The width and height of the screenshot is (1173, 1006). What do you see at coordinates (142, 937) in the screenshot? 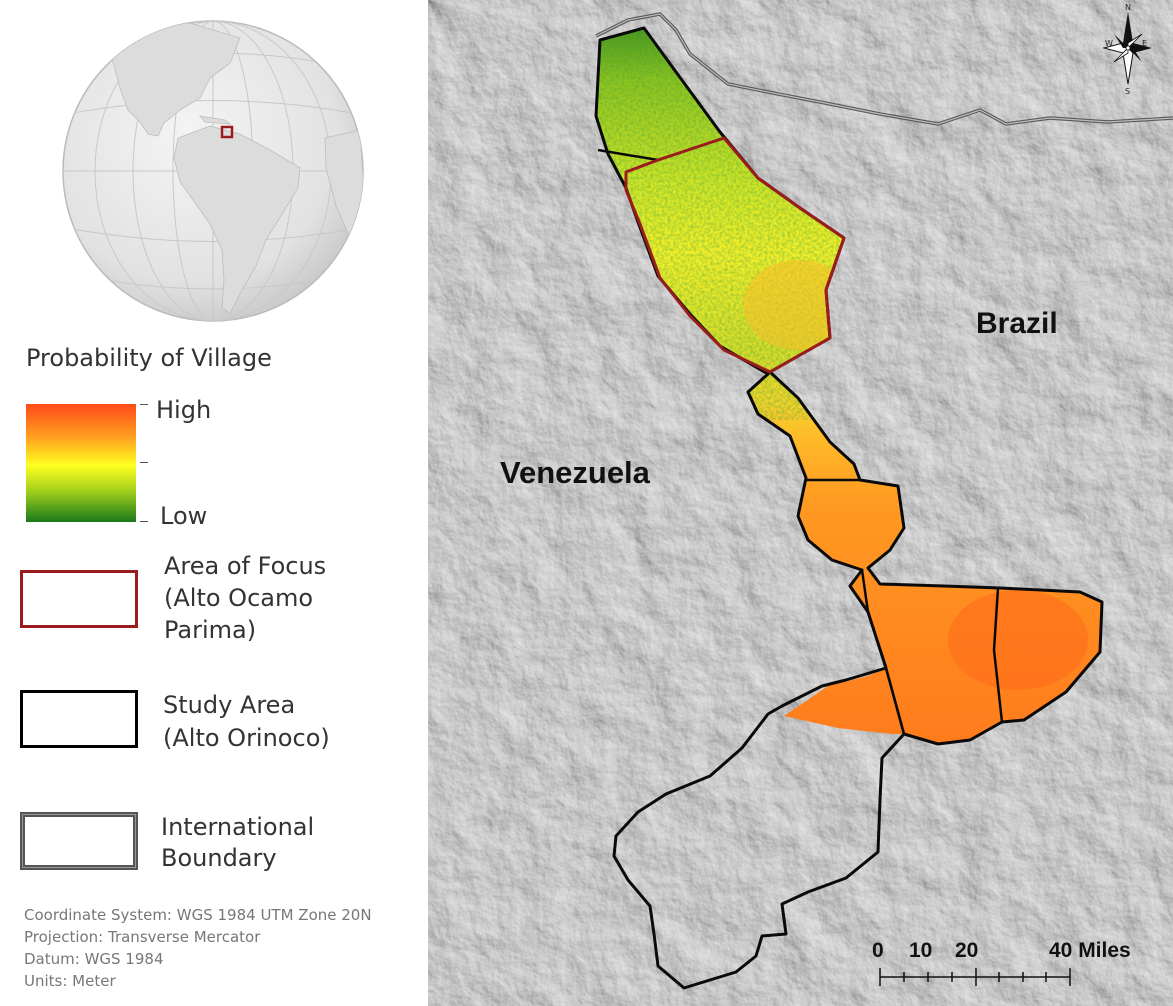
I see `metadata-projection: Projection: Transverse Mercator` at bounding box center [142, 937].